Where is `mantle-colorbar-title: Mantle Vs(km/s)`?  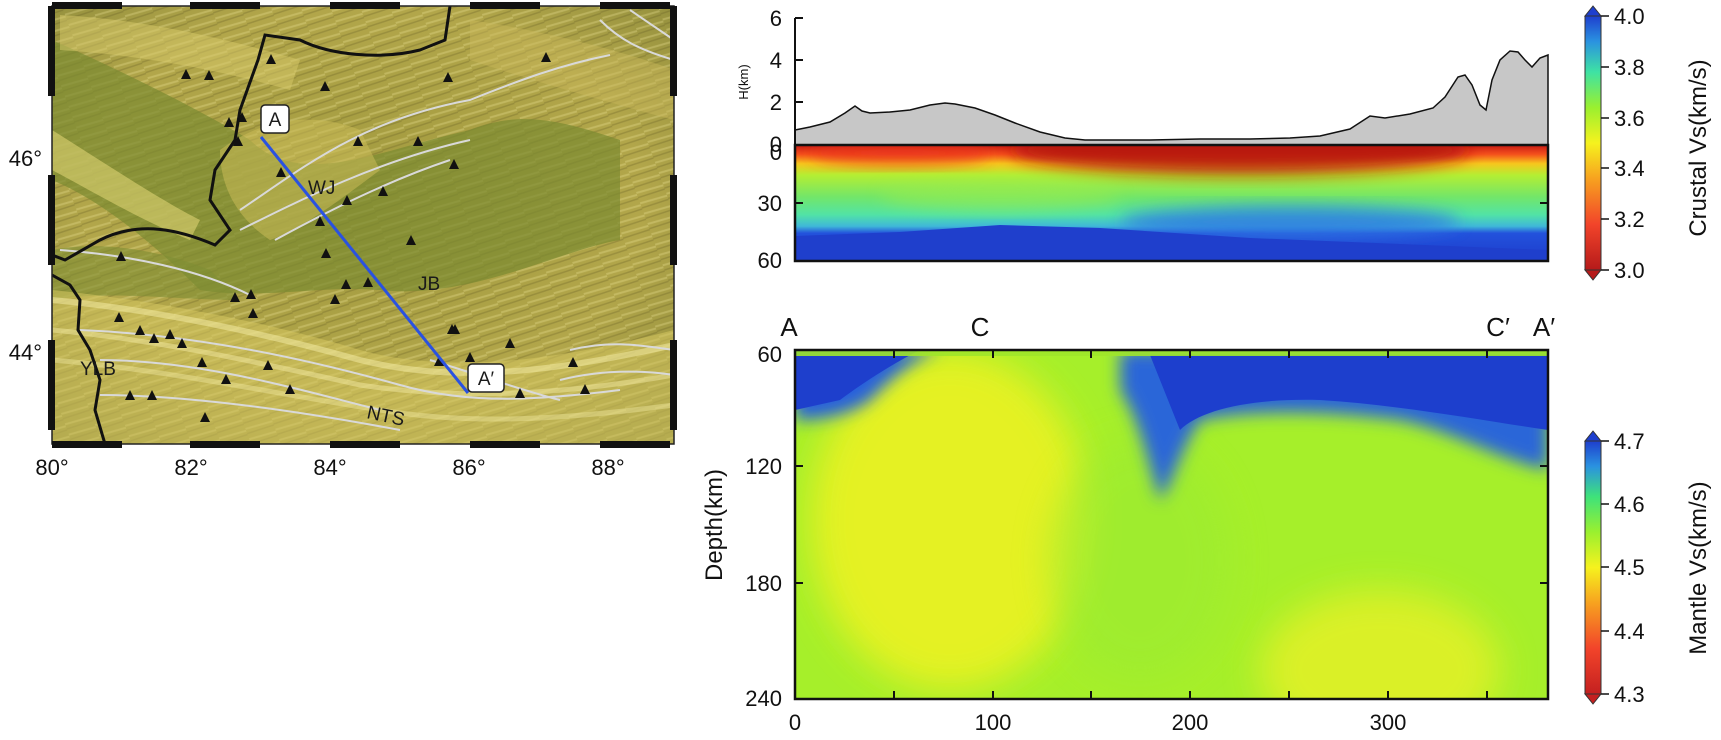
mantle-colorbar-title: Mantle Vs(km/s) is located at coordinates (1698, 567).